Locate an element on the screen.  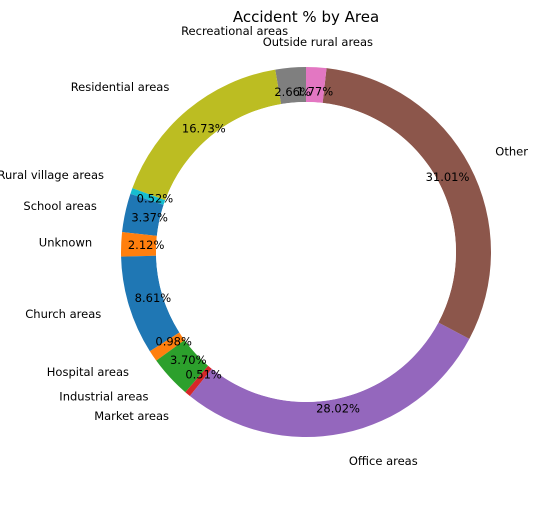
percent-label-industrial-areas: 3.70% is located at coordinates (188, 360).